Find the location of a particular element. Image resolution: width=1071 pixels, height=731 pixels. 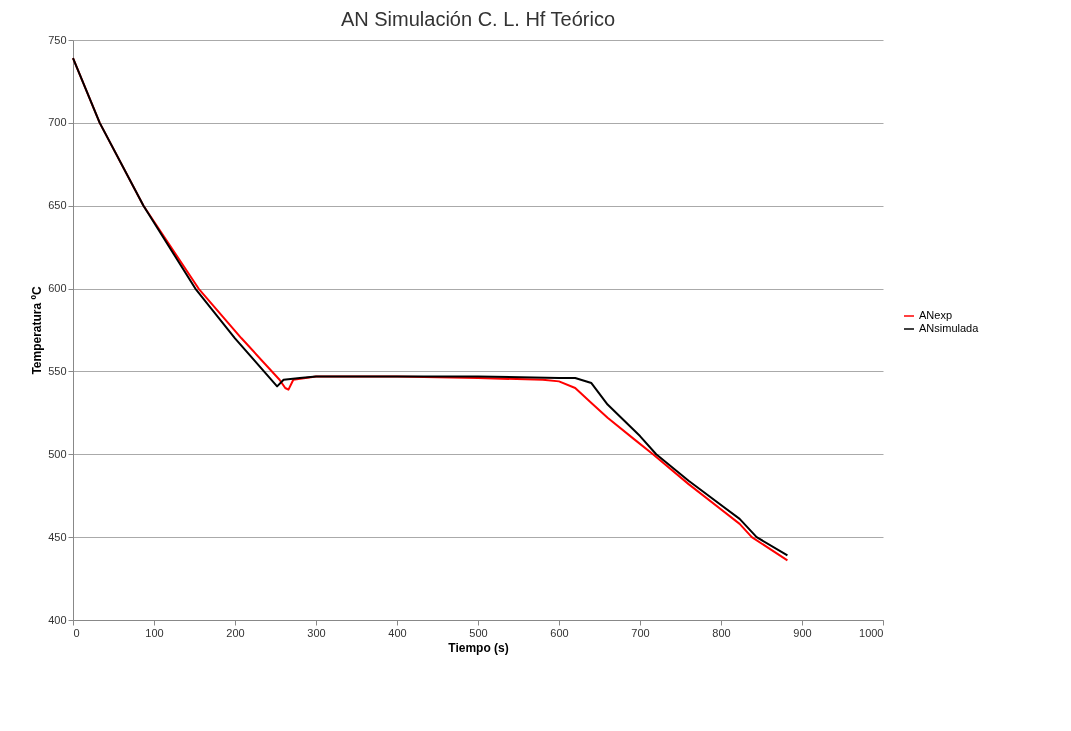

y-axis-title: Temperatura ºC is located at coordinates (37, 330).